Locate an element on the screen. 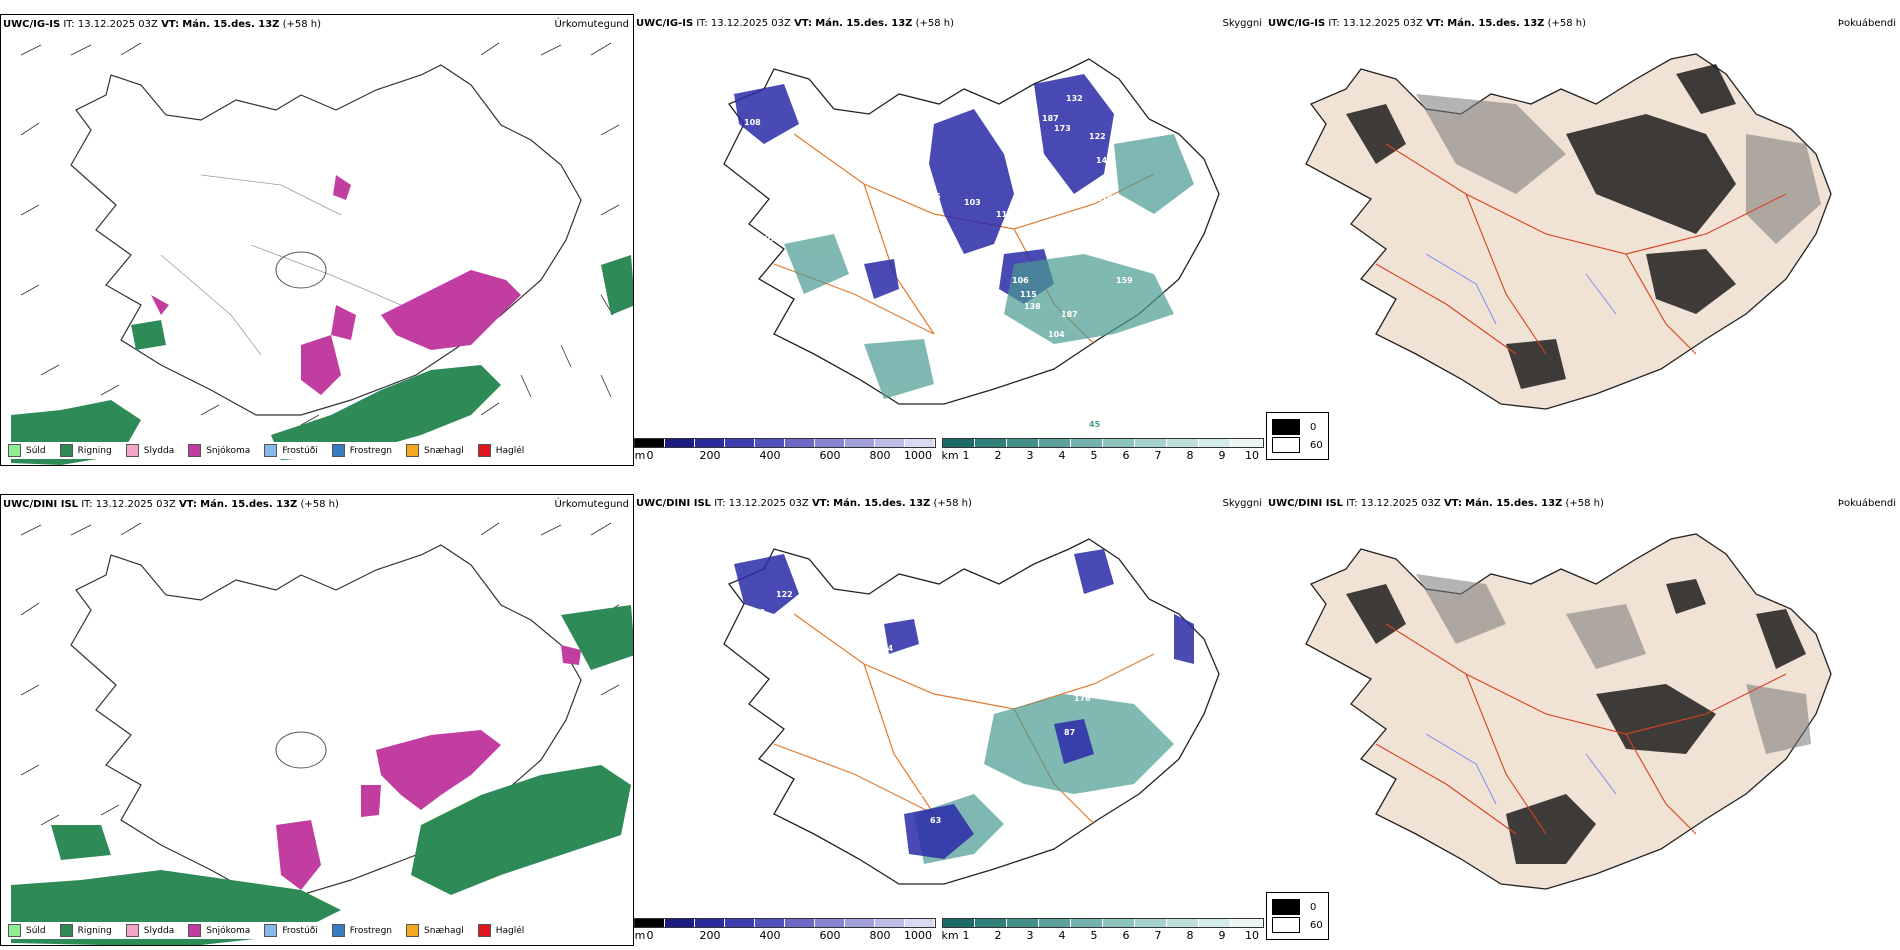  cloud-map-top is located at coordinates (971, 231).